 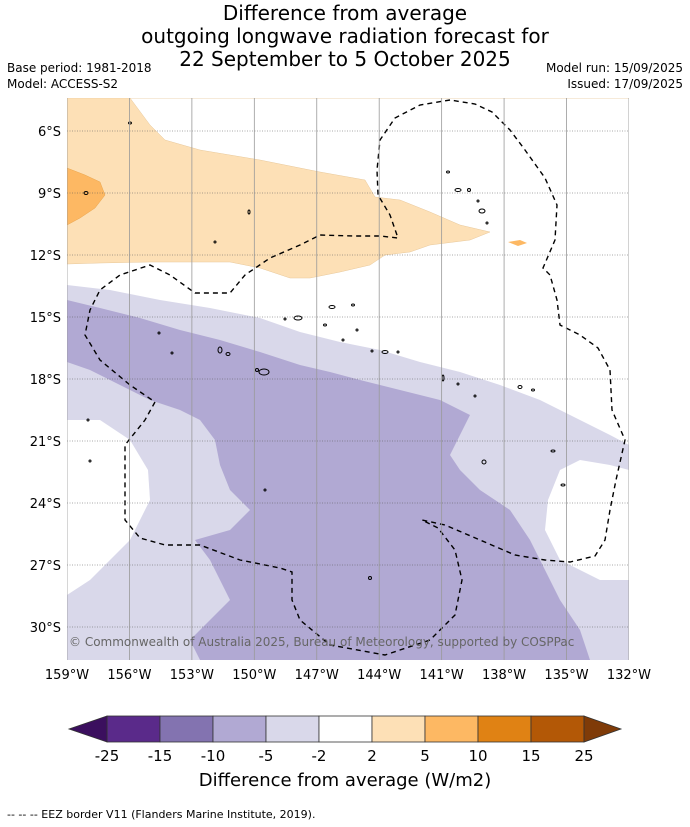 I want to click on colorbar-tick-label: 5, so click(x=425, y=756).